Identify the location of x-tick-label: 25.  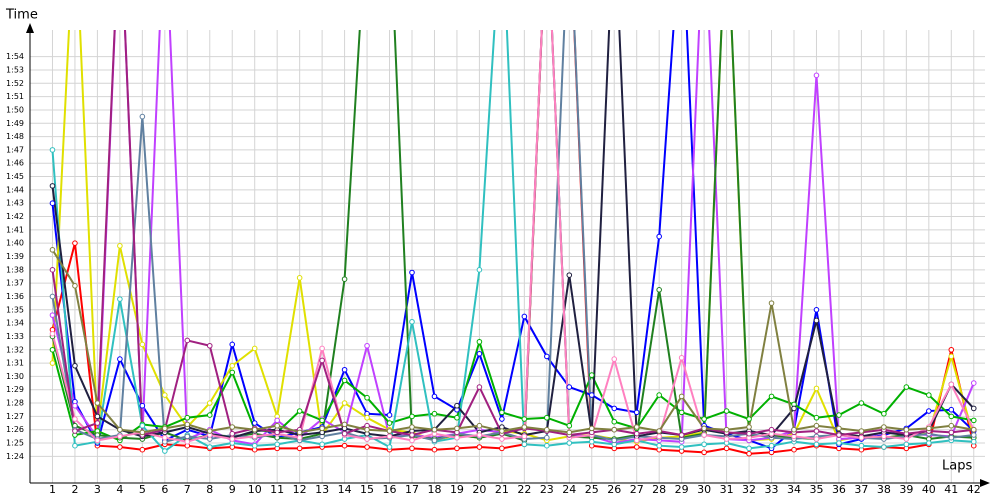
(592, 489).